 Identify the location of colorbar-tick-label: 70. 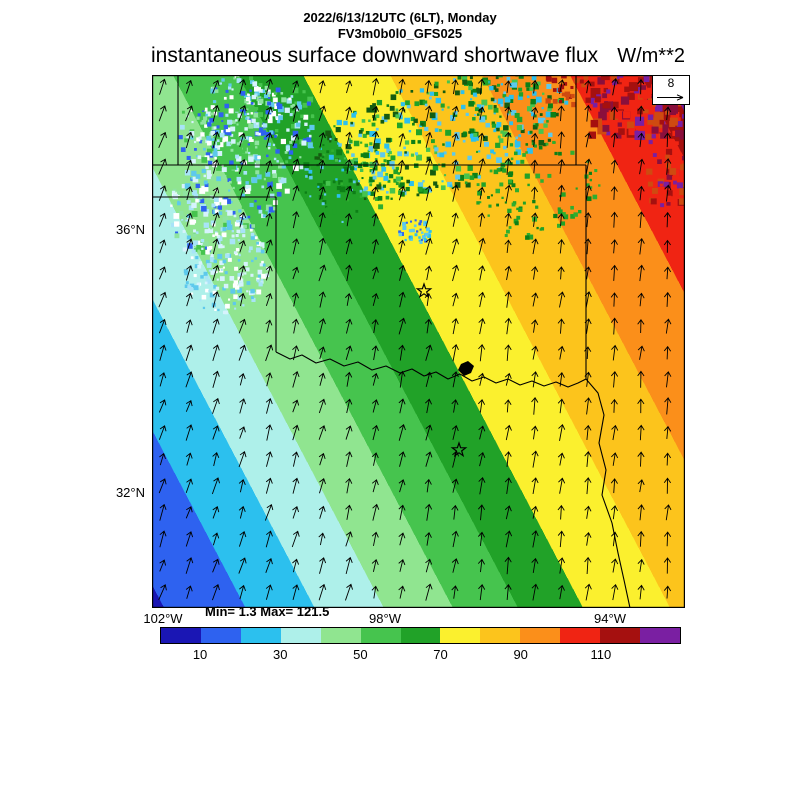
(440, 654).